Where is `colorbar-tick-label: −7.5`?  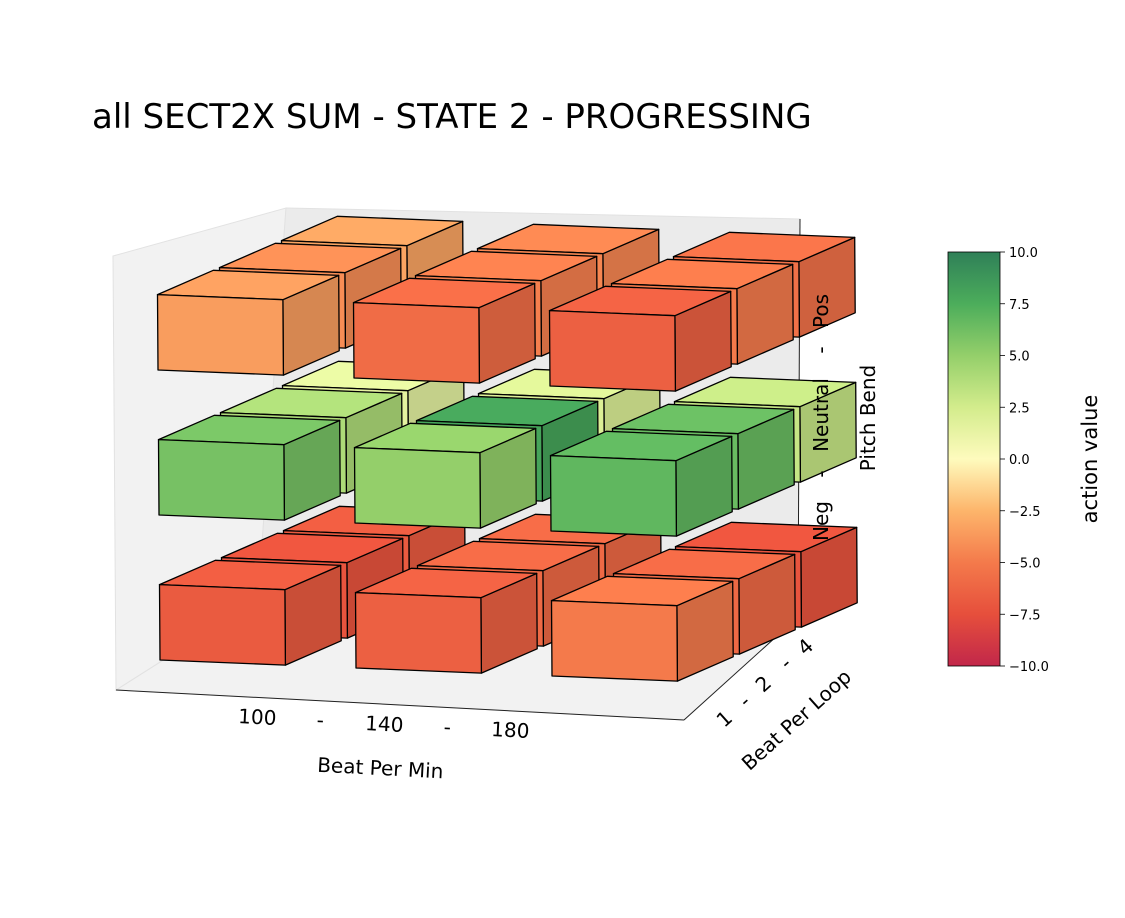
colorbar-tick-label: −7.5 is located at coordinates (1025, 615).